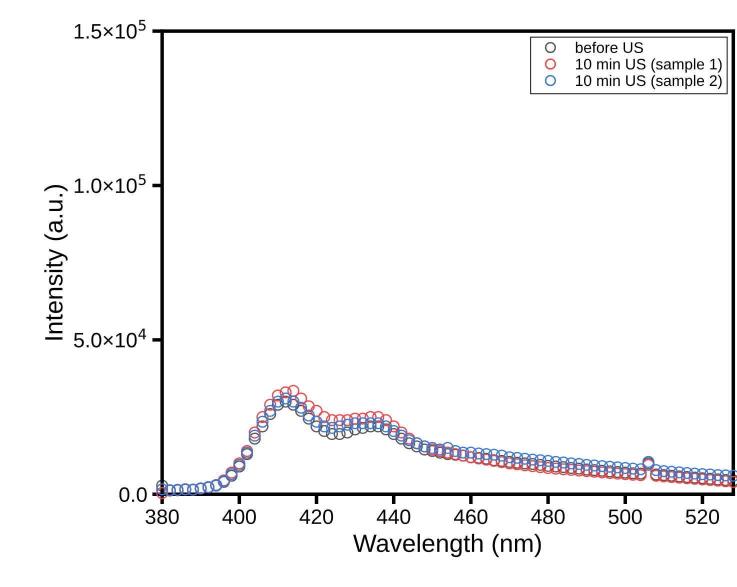 The width and height of the screenshot is (737, 587). I want to click on x-tick-label: 380, so click(162, 516).